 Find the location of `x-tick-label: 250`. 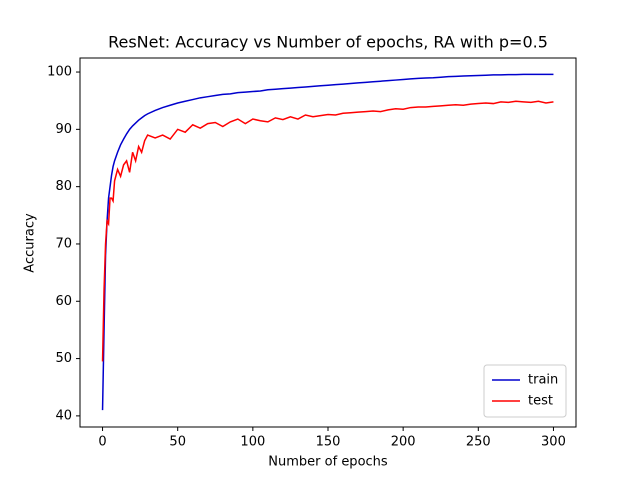

x-tick-label: 250 is located at coordinates (478, 442).